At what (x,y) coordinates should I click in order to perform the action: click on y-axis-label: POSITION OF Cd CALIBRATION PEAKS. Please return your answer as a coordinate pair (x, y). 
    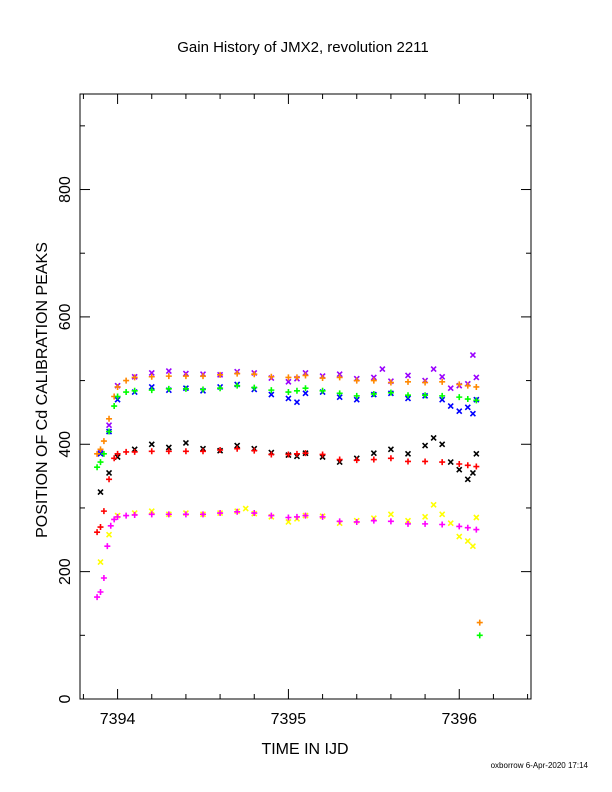
    Looking at the image, I should click on (42, 390).